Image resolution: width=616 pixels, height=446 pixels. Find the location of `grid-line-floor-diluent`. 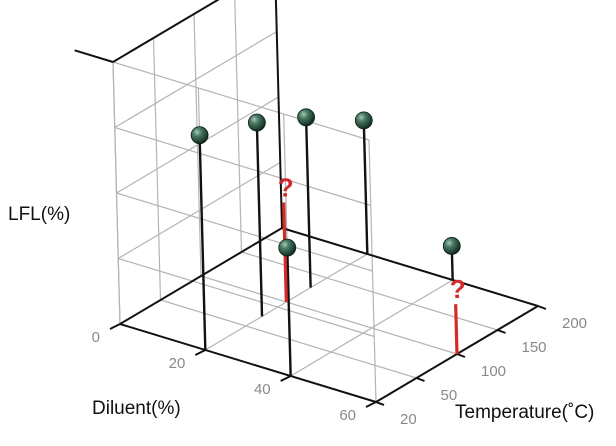

grid-line-floor-diluent is located at coordinates (371, 328).